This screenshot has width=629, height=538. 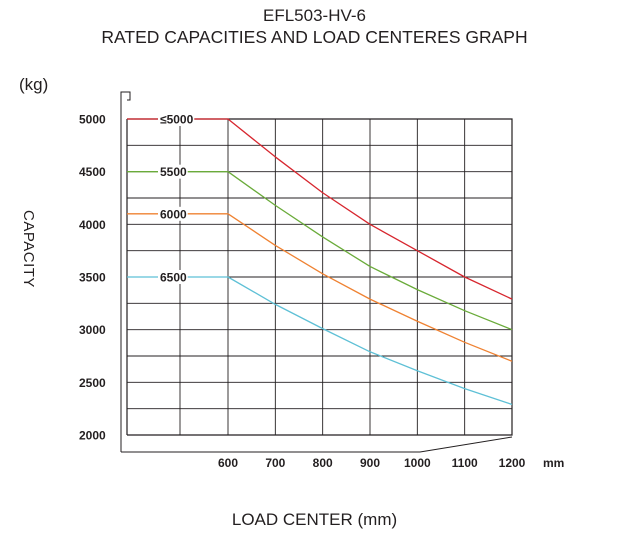 What do you see at coordinates (125, 271) in the screenshot?
I see `left-axis-bracket` at bounding box center [125, 271].